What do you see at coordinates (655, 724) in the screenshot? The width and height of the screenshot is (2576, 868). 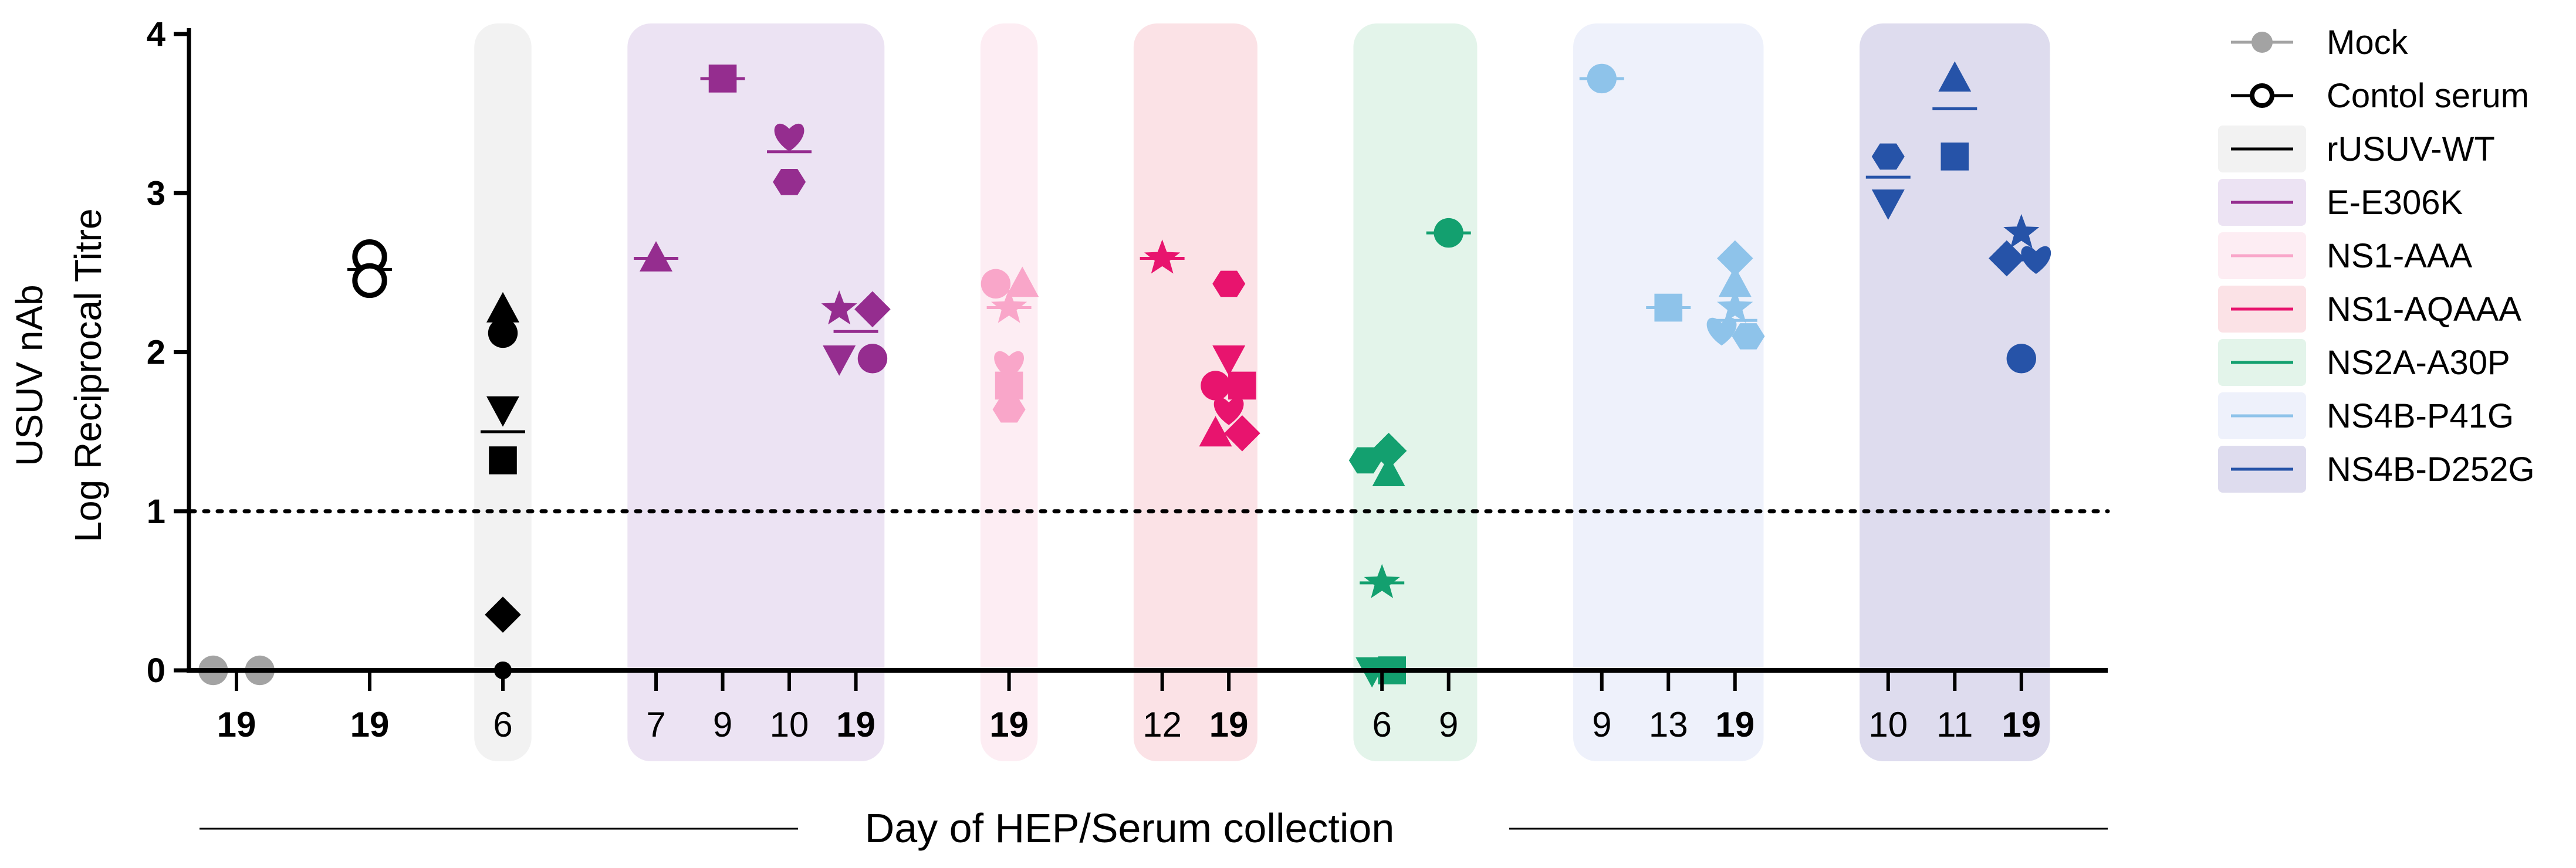 I see `x-tick-label: 7` at bounding box center [655, 724].